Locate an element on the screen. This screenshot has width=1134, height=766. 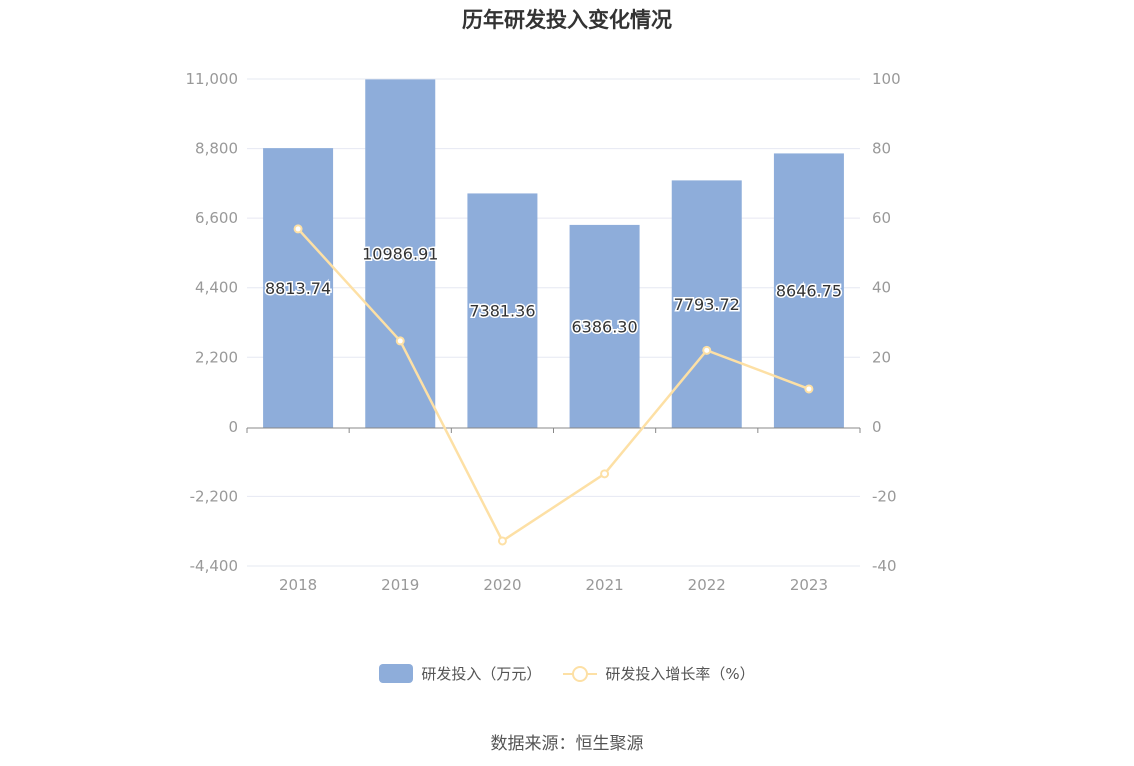
y-right-tick-label: 80 is located at coordinates (881, 149).